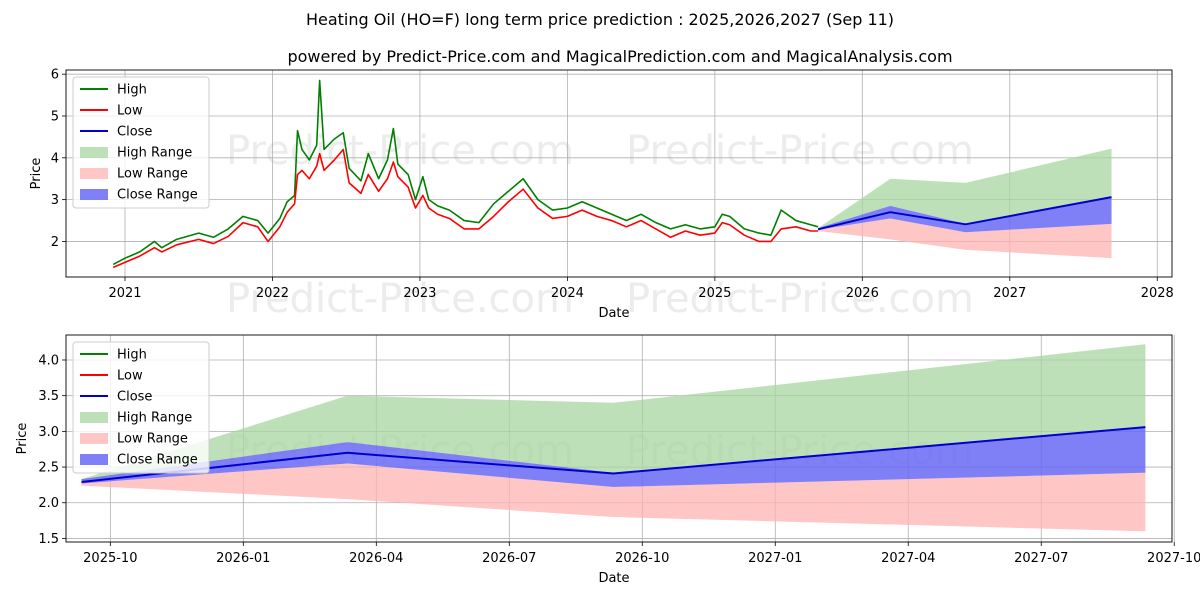 This screenshot has width=1200, height=600. I want to click on y-tick-label: 4.0, so click(48, 360).